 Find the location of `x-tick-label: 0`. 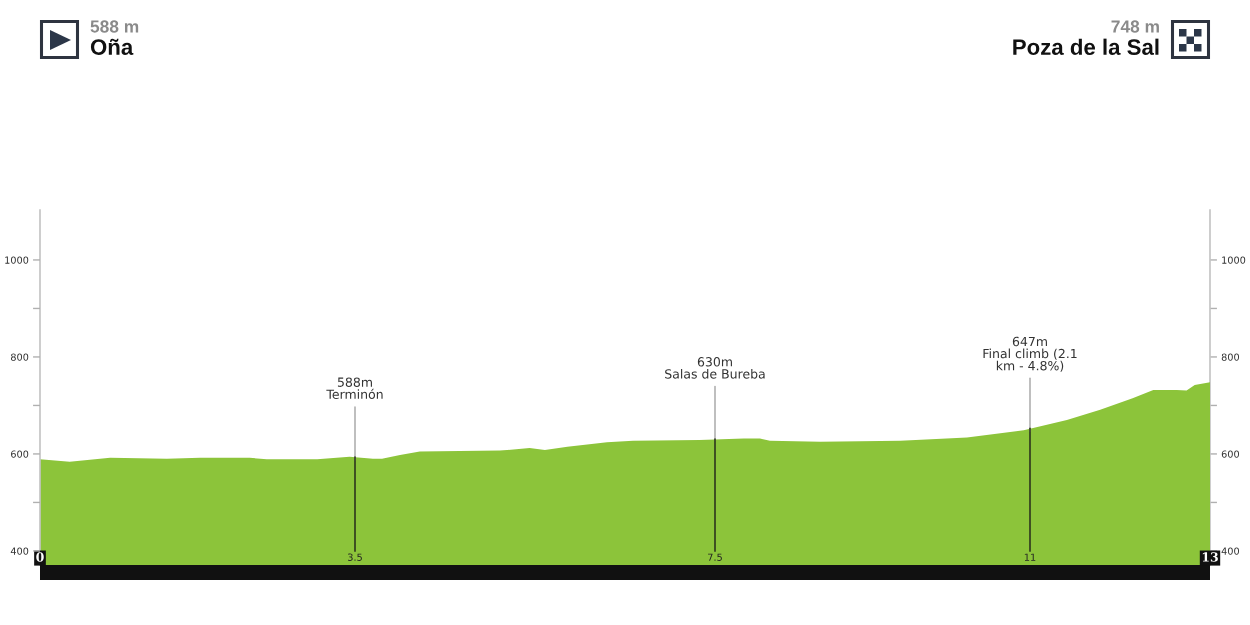

x-tick-label: 0 is located at coordinates (40, 557).